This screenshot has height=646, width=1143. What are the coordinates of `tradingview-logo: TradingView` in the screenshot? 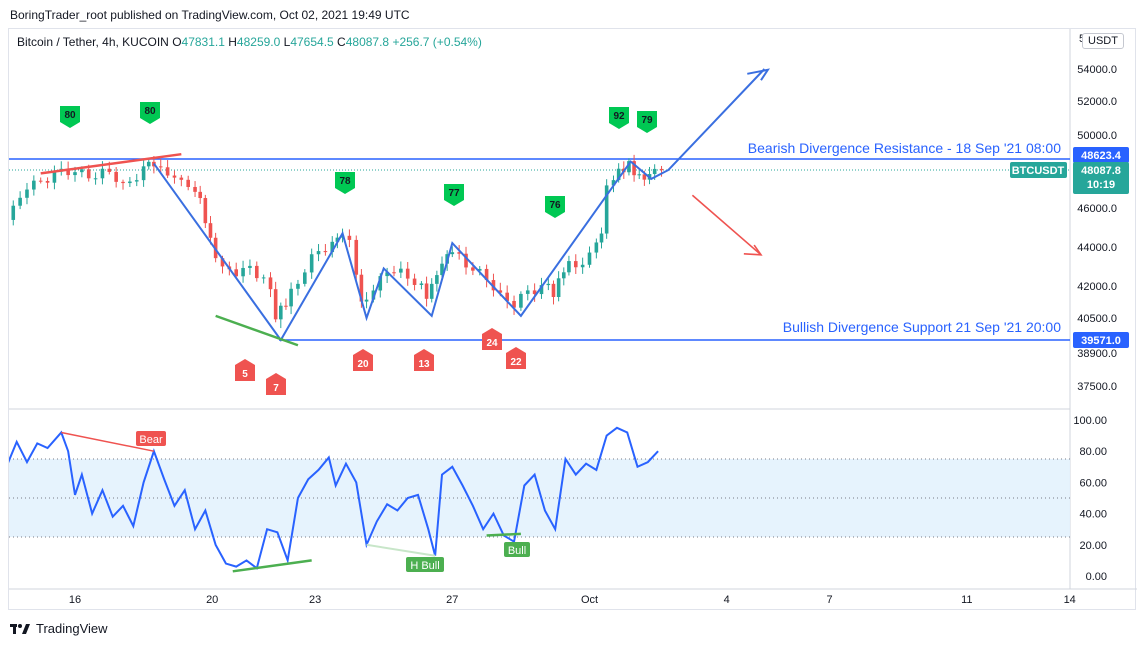 It's located at (59, 628).